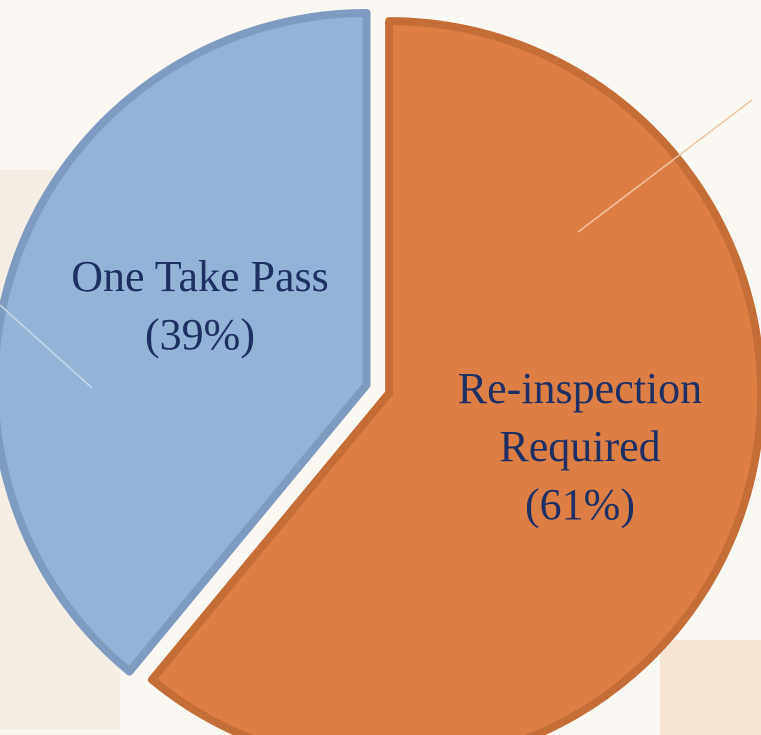  What do you see at coordinates (200, 334) in the screenshot?
I see `value-label: (39%)` at bounding box center [200, 334].